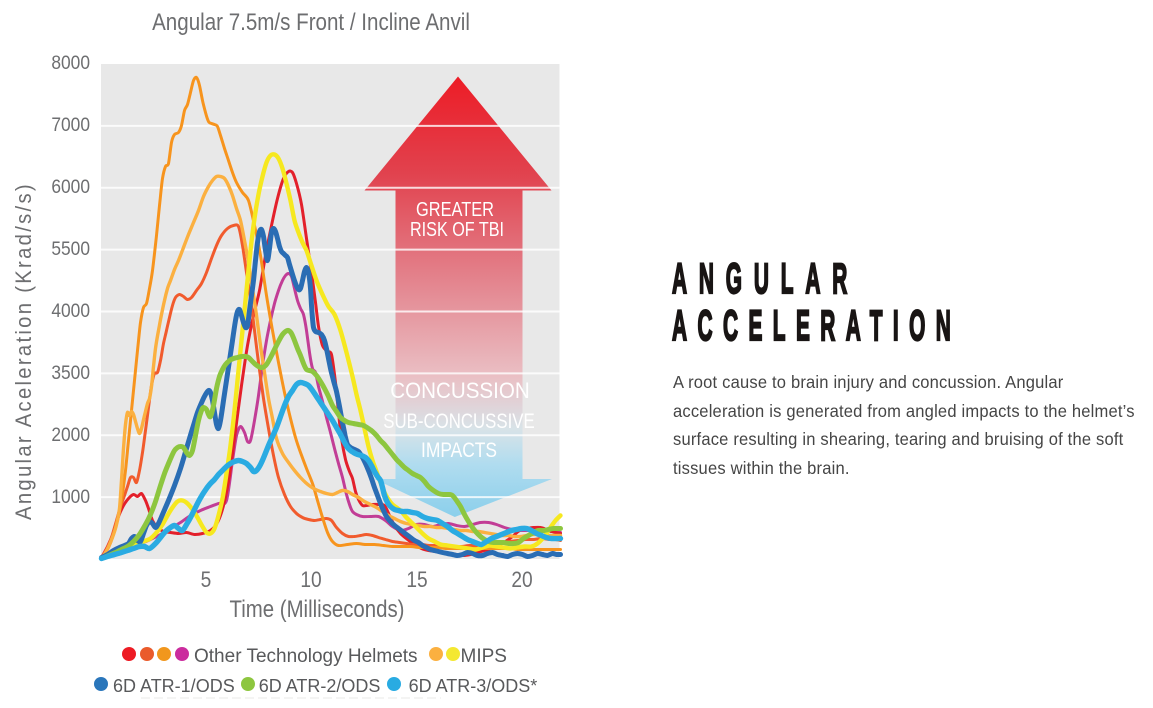 The height and width of the screenshot is (708, 1153). Describe the element at coordinates (459, 421) in the screenshot. I see `svg-text: SUB-CONCUSSIVE` at that location.